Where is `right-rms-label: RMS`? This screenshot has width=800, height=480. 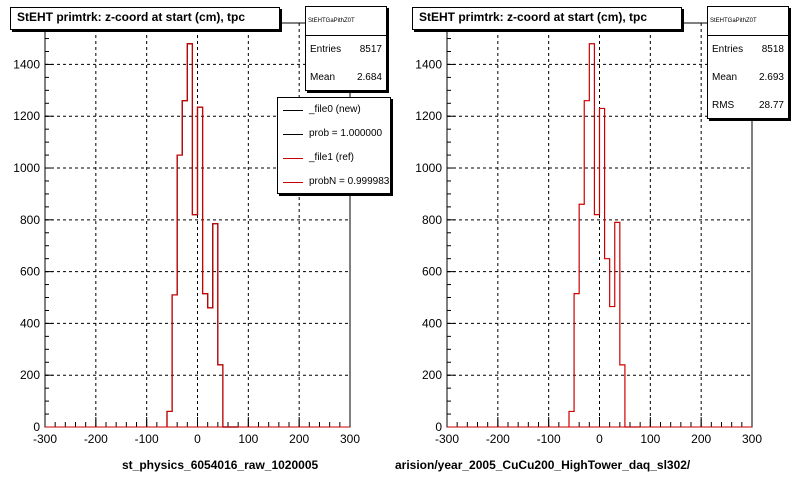
right-rms-label: RMS is located at coordinates (723, 105).